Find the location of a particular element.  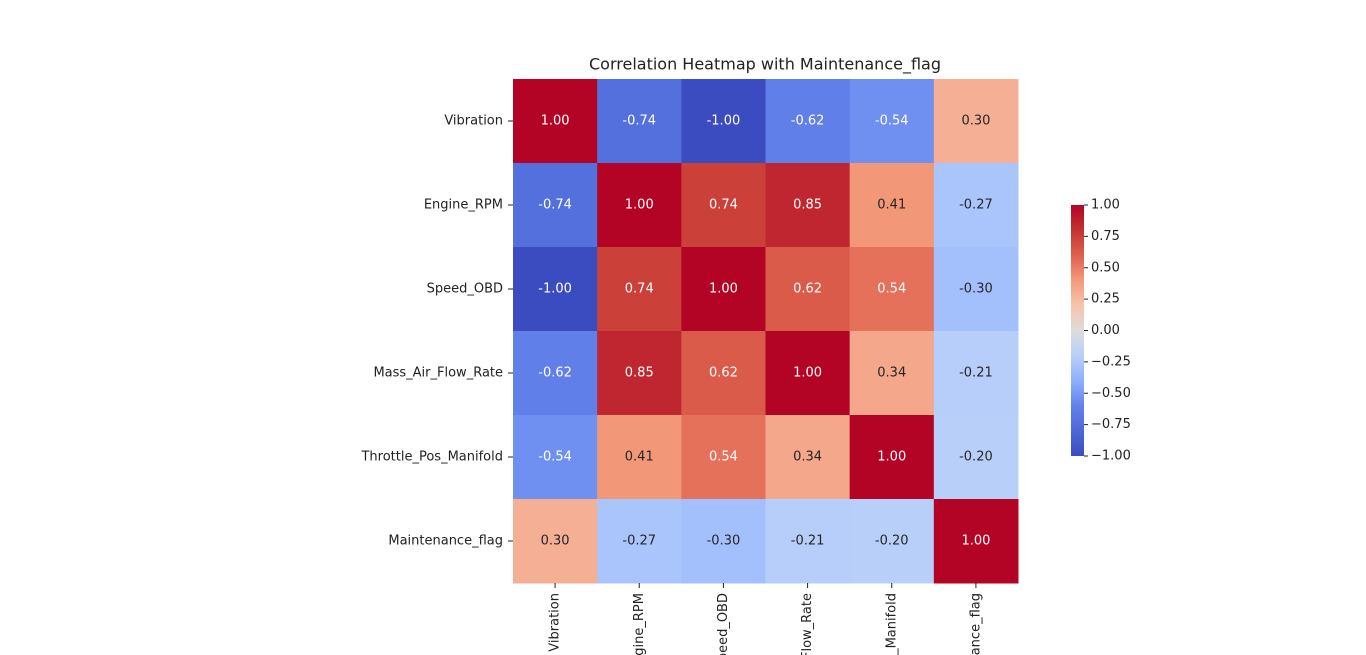

x-tick-label: Vibration is located at coordinates (555, 622).